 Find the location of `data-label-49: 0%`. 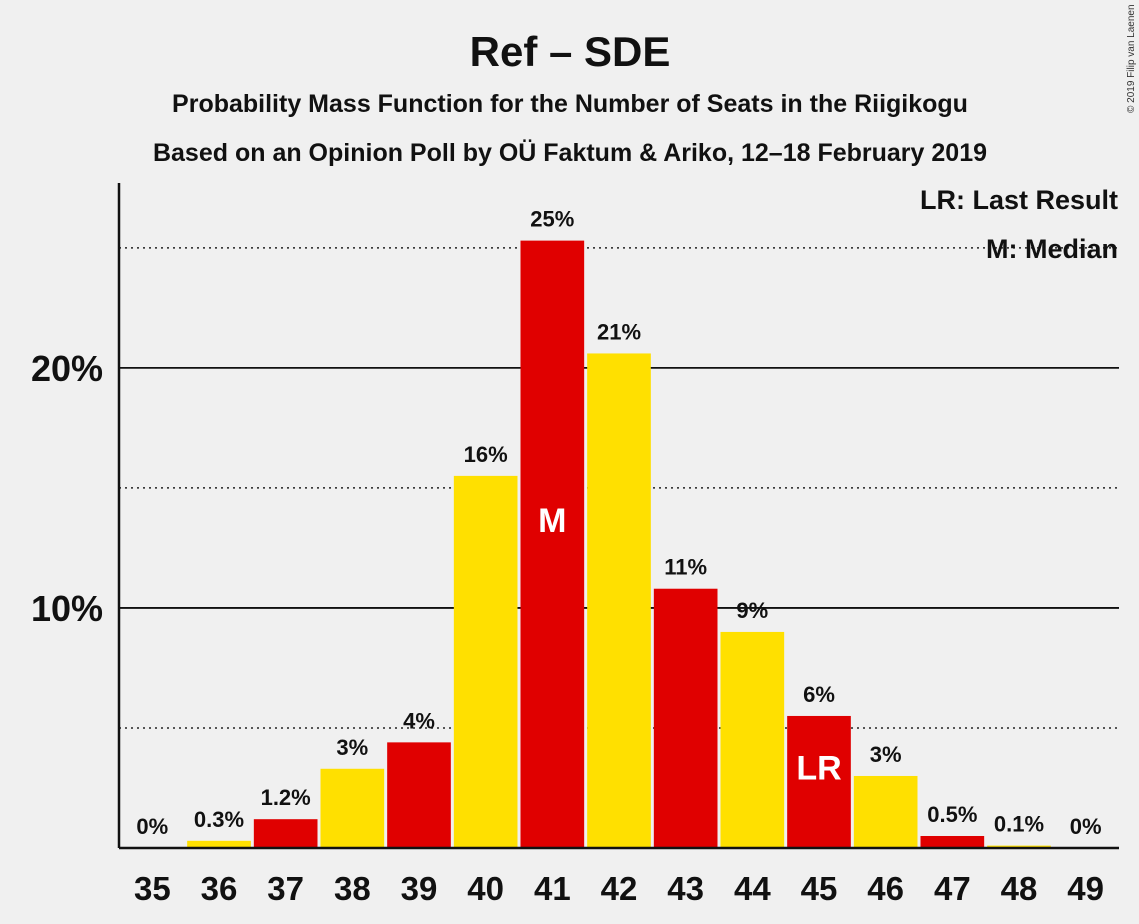

data-label-49: 0% is located at coordinates (1086, 826).